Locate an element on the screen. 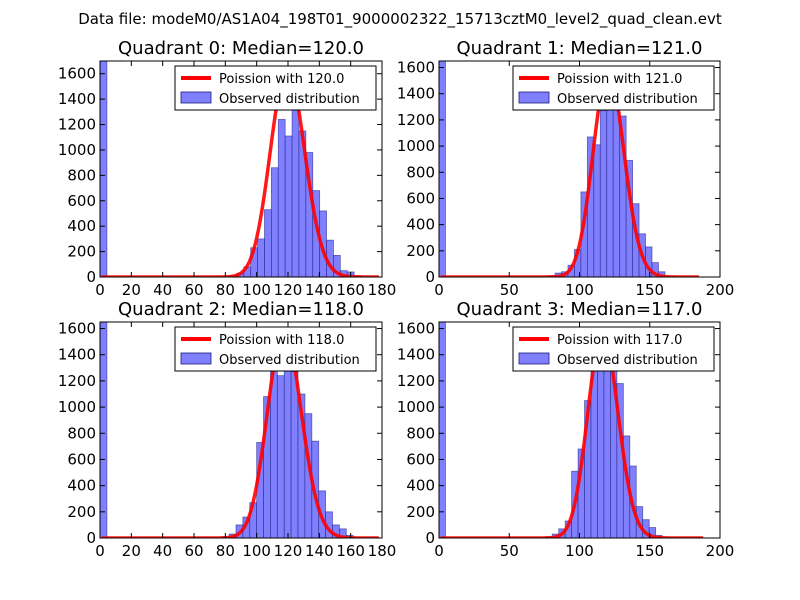  x-tick-label: 50 is located at coordinates (509, 551).